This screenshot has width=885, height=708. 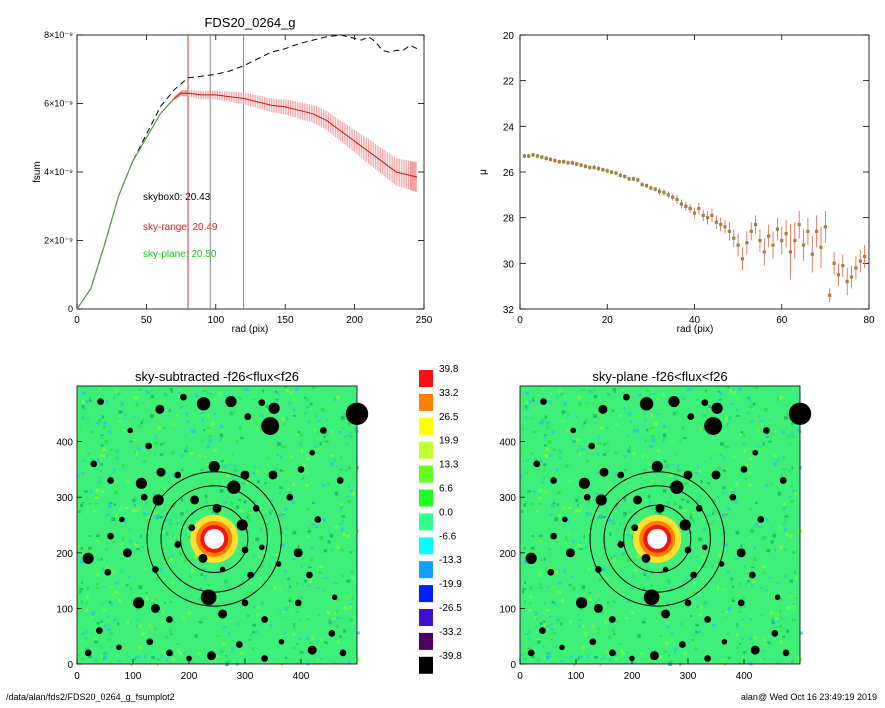 I want to click on aperture-circle, so click(x=657, y=539).